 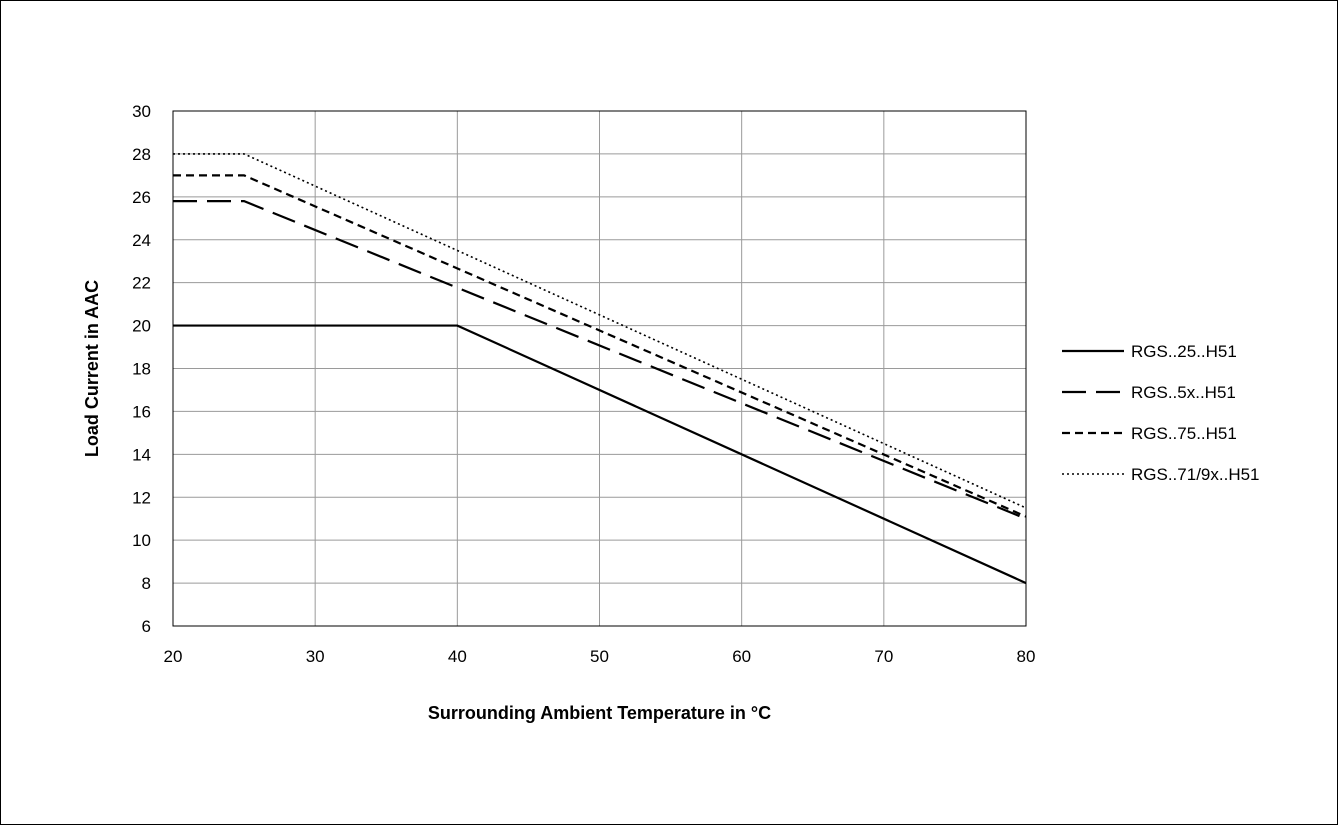 What do you see at coordinates (141, 154) in the screenshot?
I see `y-tick-label: 28` at bounding box center [141, 154].